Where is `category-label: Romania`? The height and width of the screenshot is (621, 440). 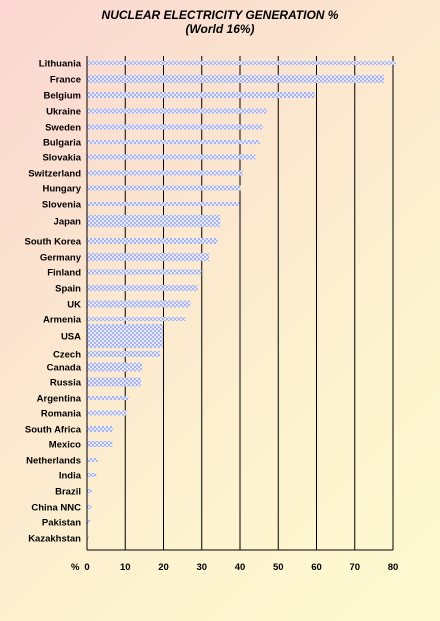
category-label: Romania is located at coordinates (61, 414).